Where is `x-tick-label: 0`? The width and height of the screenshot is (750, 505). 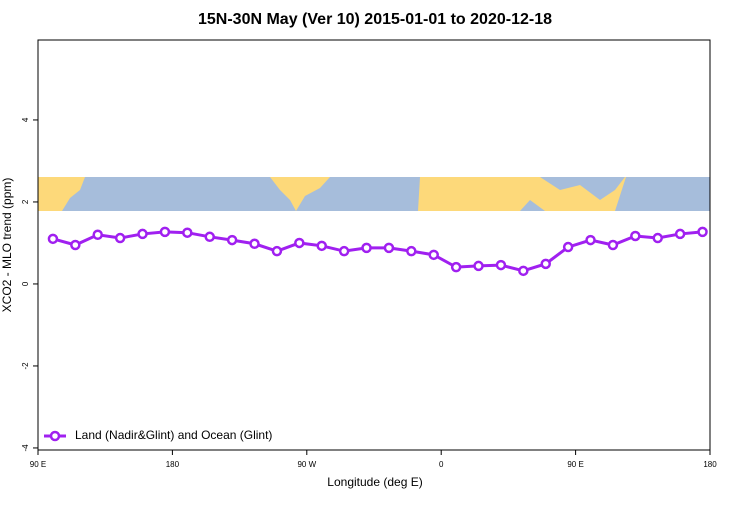 x-tick-label: 0 is located at coordinates (441, 464).